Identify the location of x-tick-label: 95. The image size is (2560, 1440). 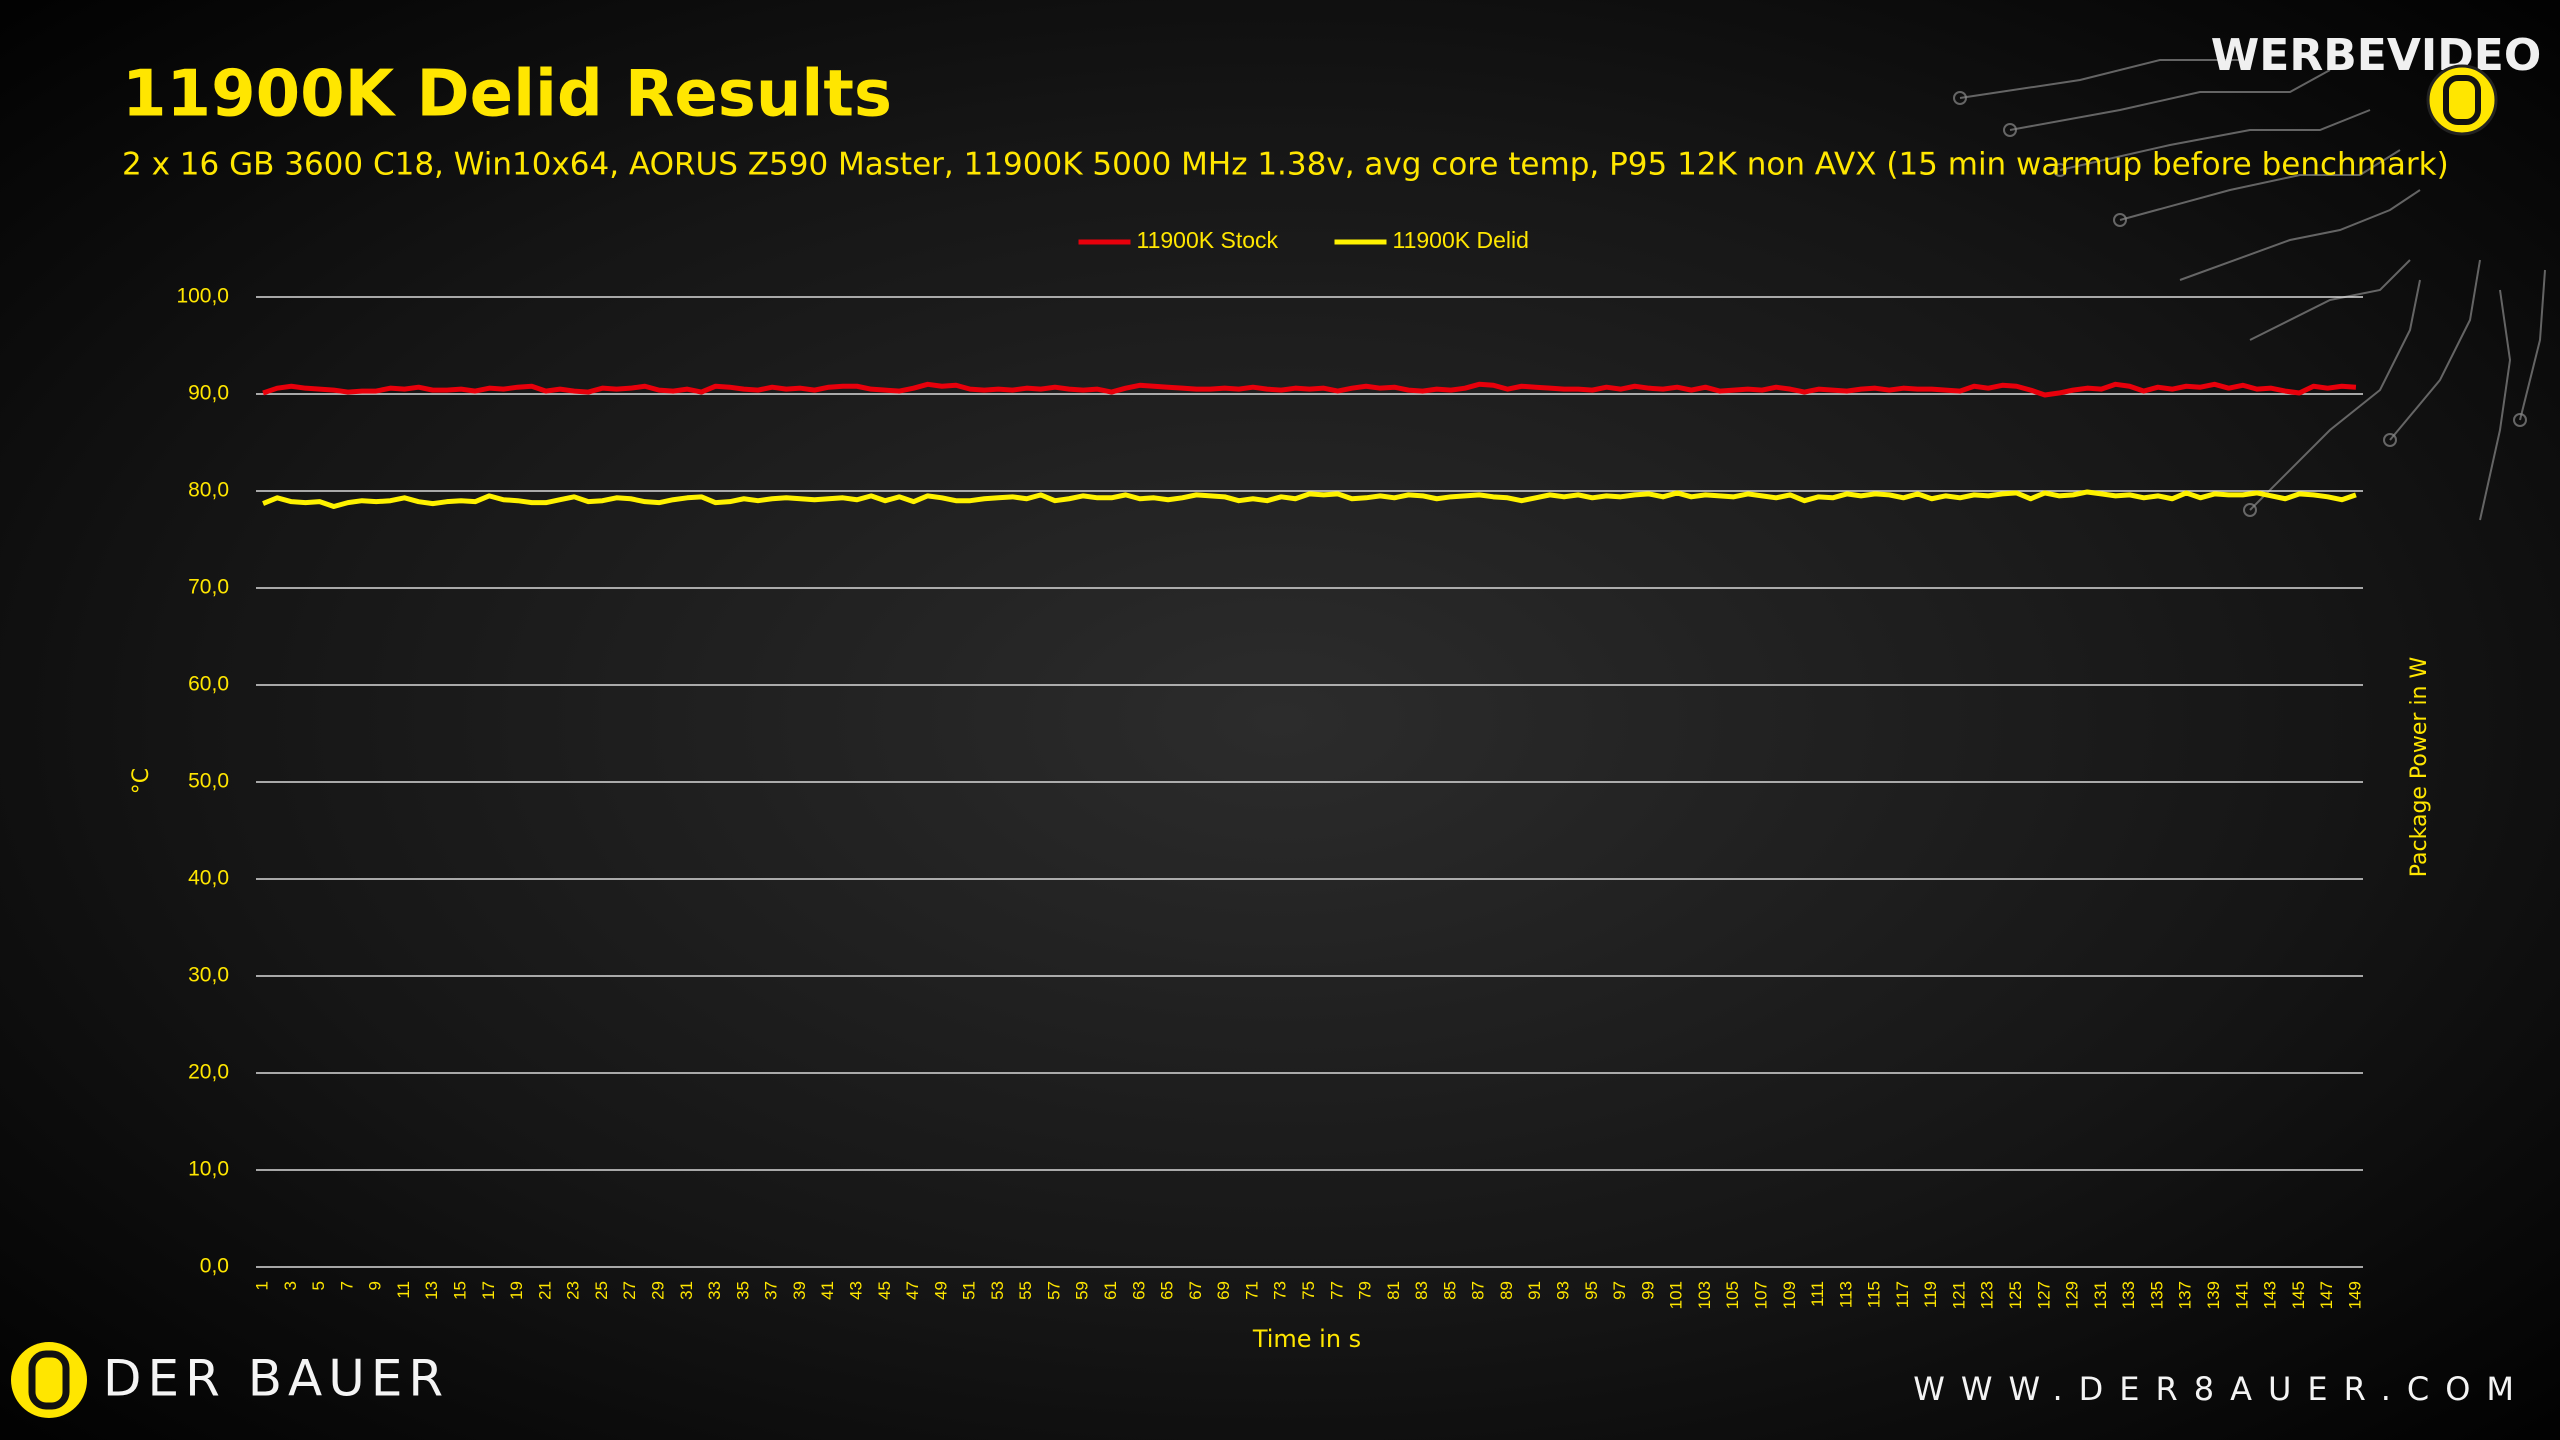
(1591, 1290).